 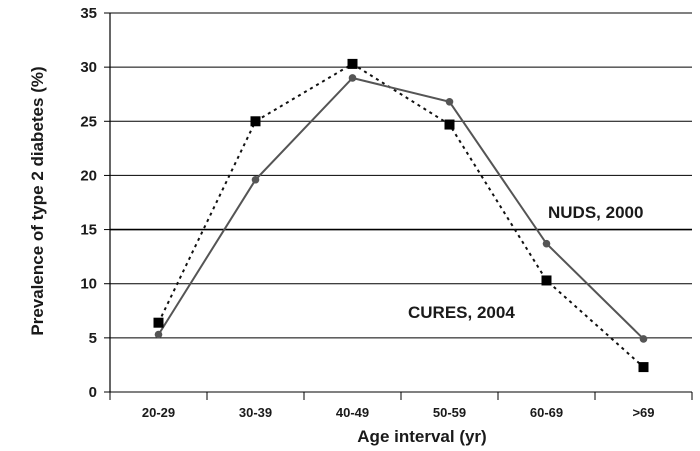 What do you see at coordinates (421, 436) in the screenshot?
I see `x-axis-title: Age interval (yr)` at bounding box center [421, 436].